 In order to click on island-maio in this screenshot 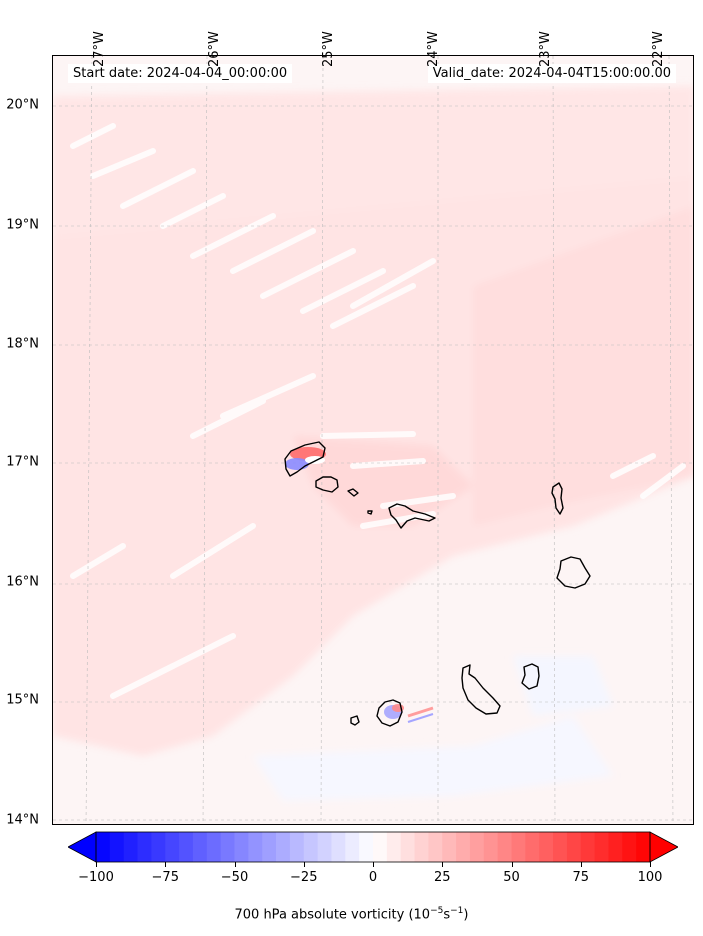, I will do `click(530, 676)`.